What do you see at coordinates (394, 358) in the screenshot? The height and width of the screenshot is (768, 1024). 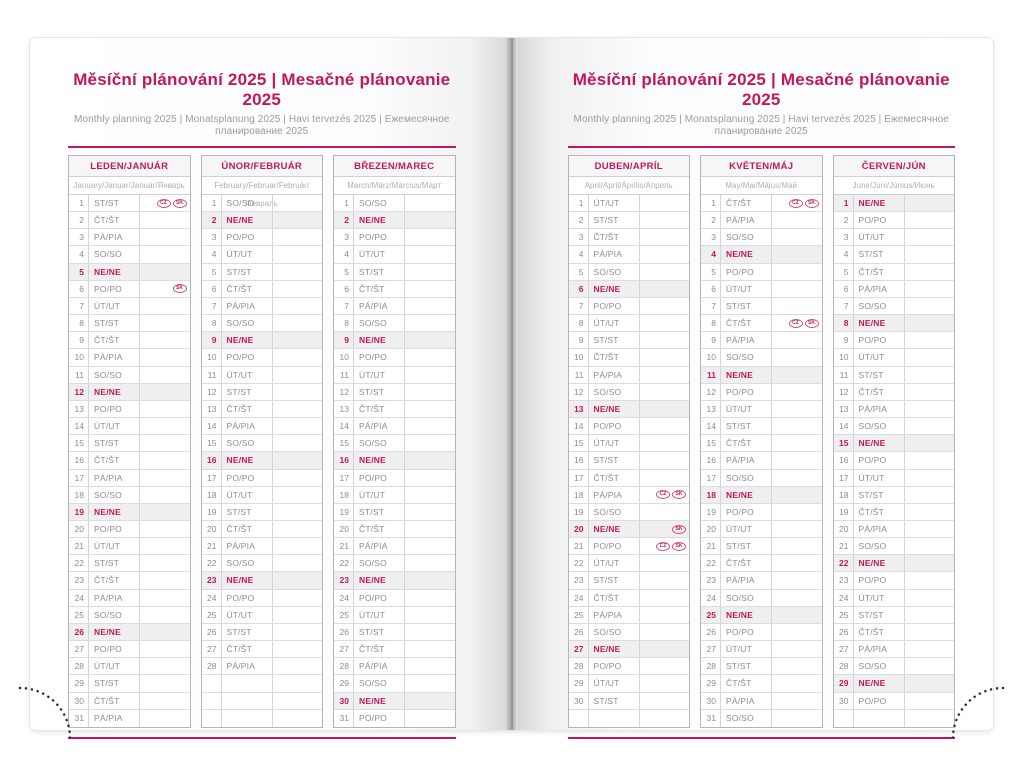 I see `day-row: 10 PO/PO` at bounding box center [394, 358].